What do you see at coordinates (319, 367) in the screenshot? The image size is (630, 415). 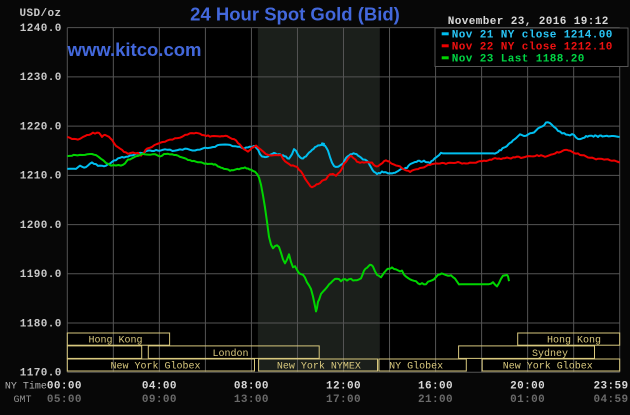 I see `svg-text: New York NYMEX` at bounding box center [319, 367].